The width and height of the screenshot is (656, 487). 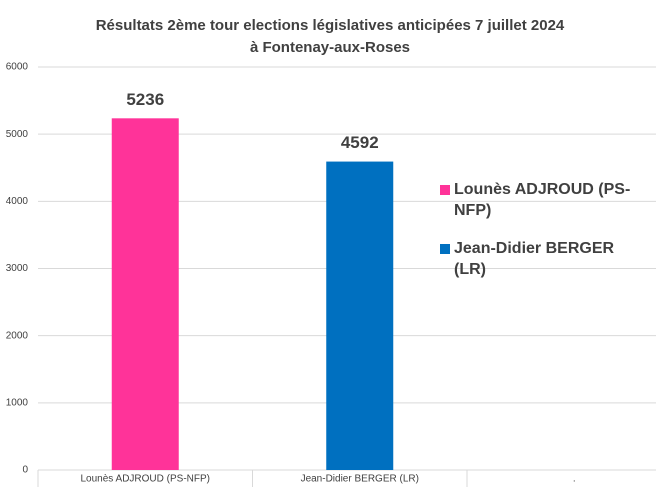 I want to click on legend-item: Lounès ADJROUD (PS-NFP), so click(x=540, y=200).